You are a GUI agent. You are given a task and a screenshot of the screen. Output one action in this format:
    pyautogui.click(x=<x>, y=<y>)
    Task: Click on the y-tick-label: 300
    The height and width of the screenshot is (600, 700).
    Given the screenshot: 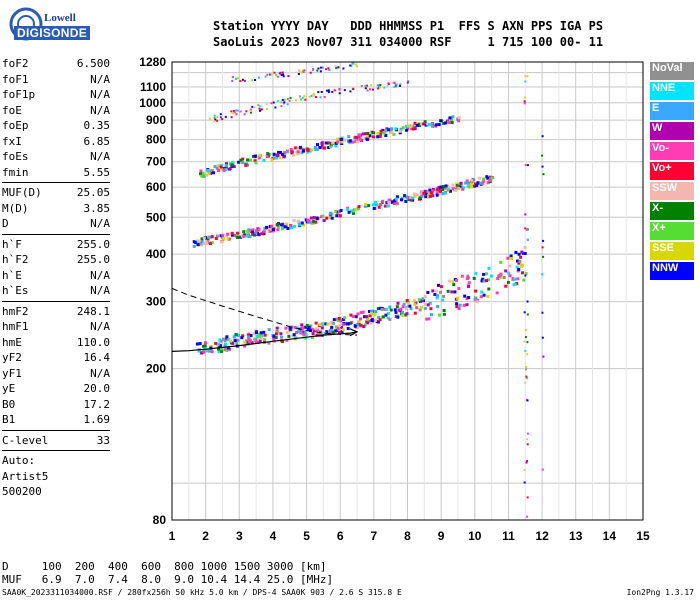 What is the action you would take?
    pyautogui.click(x=156, y=302)
    